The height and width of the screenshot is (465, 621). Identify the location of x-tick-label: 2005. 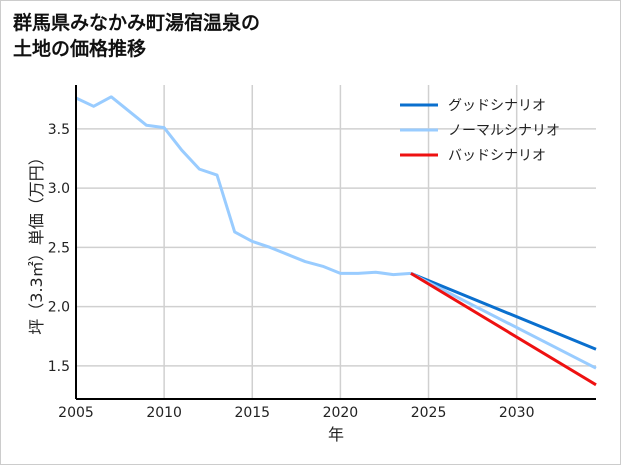
(76, 413).